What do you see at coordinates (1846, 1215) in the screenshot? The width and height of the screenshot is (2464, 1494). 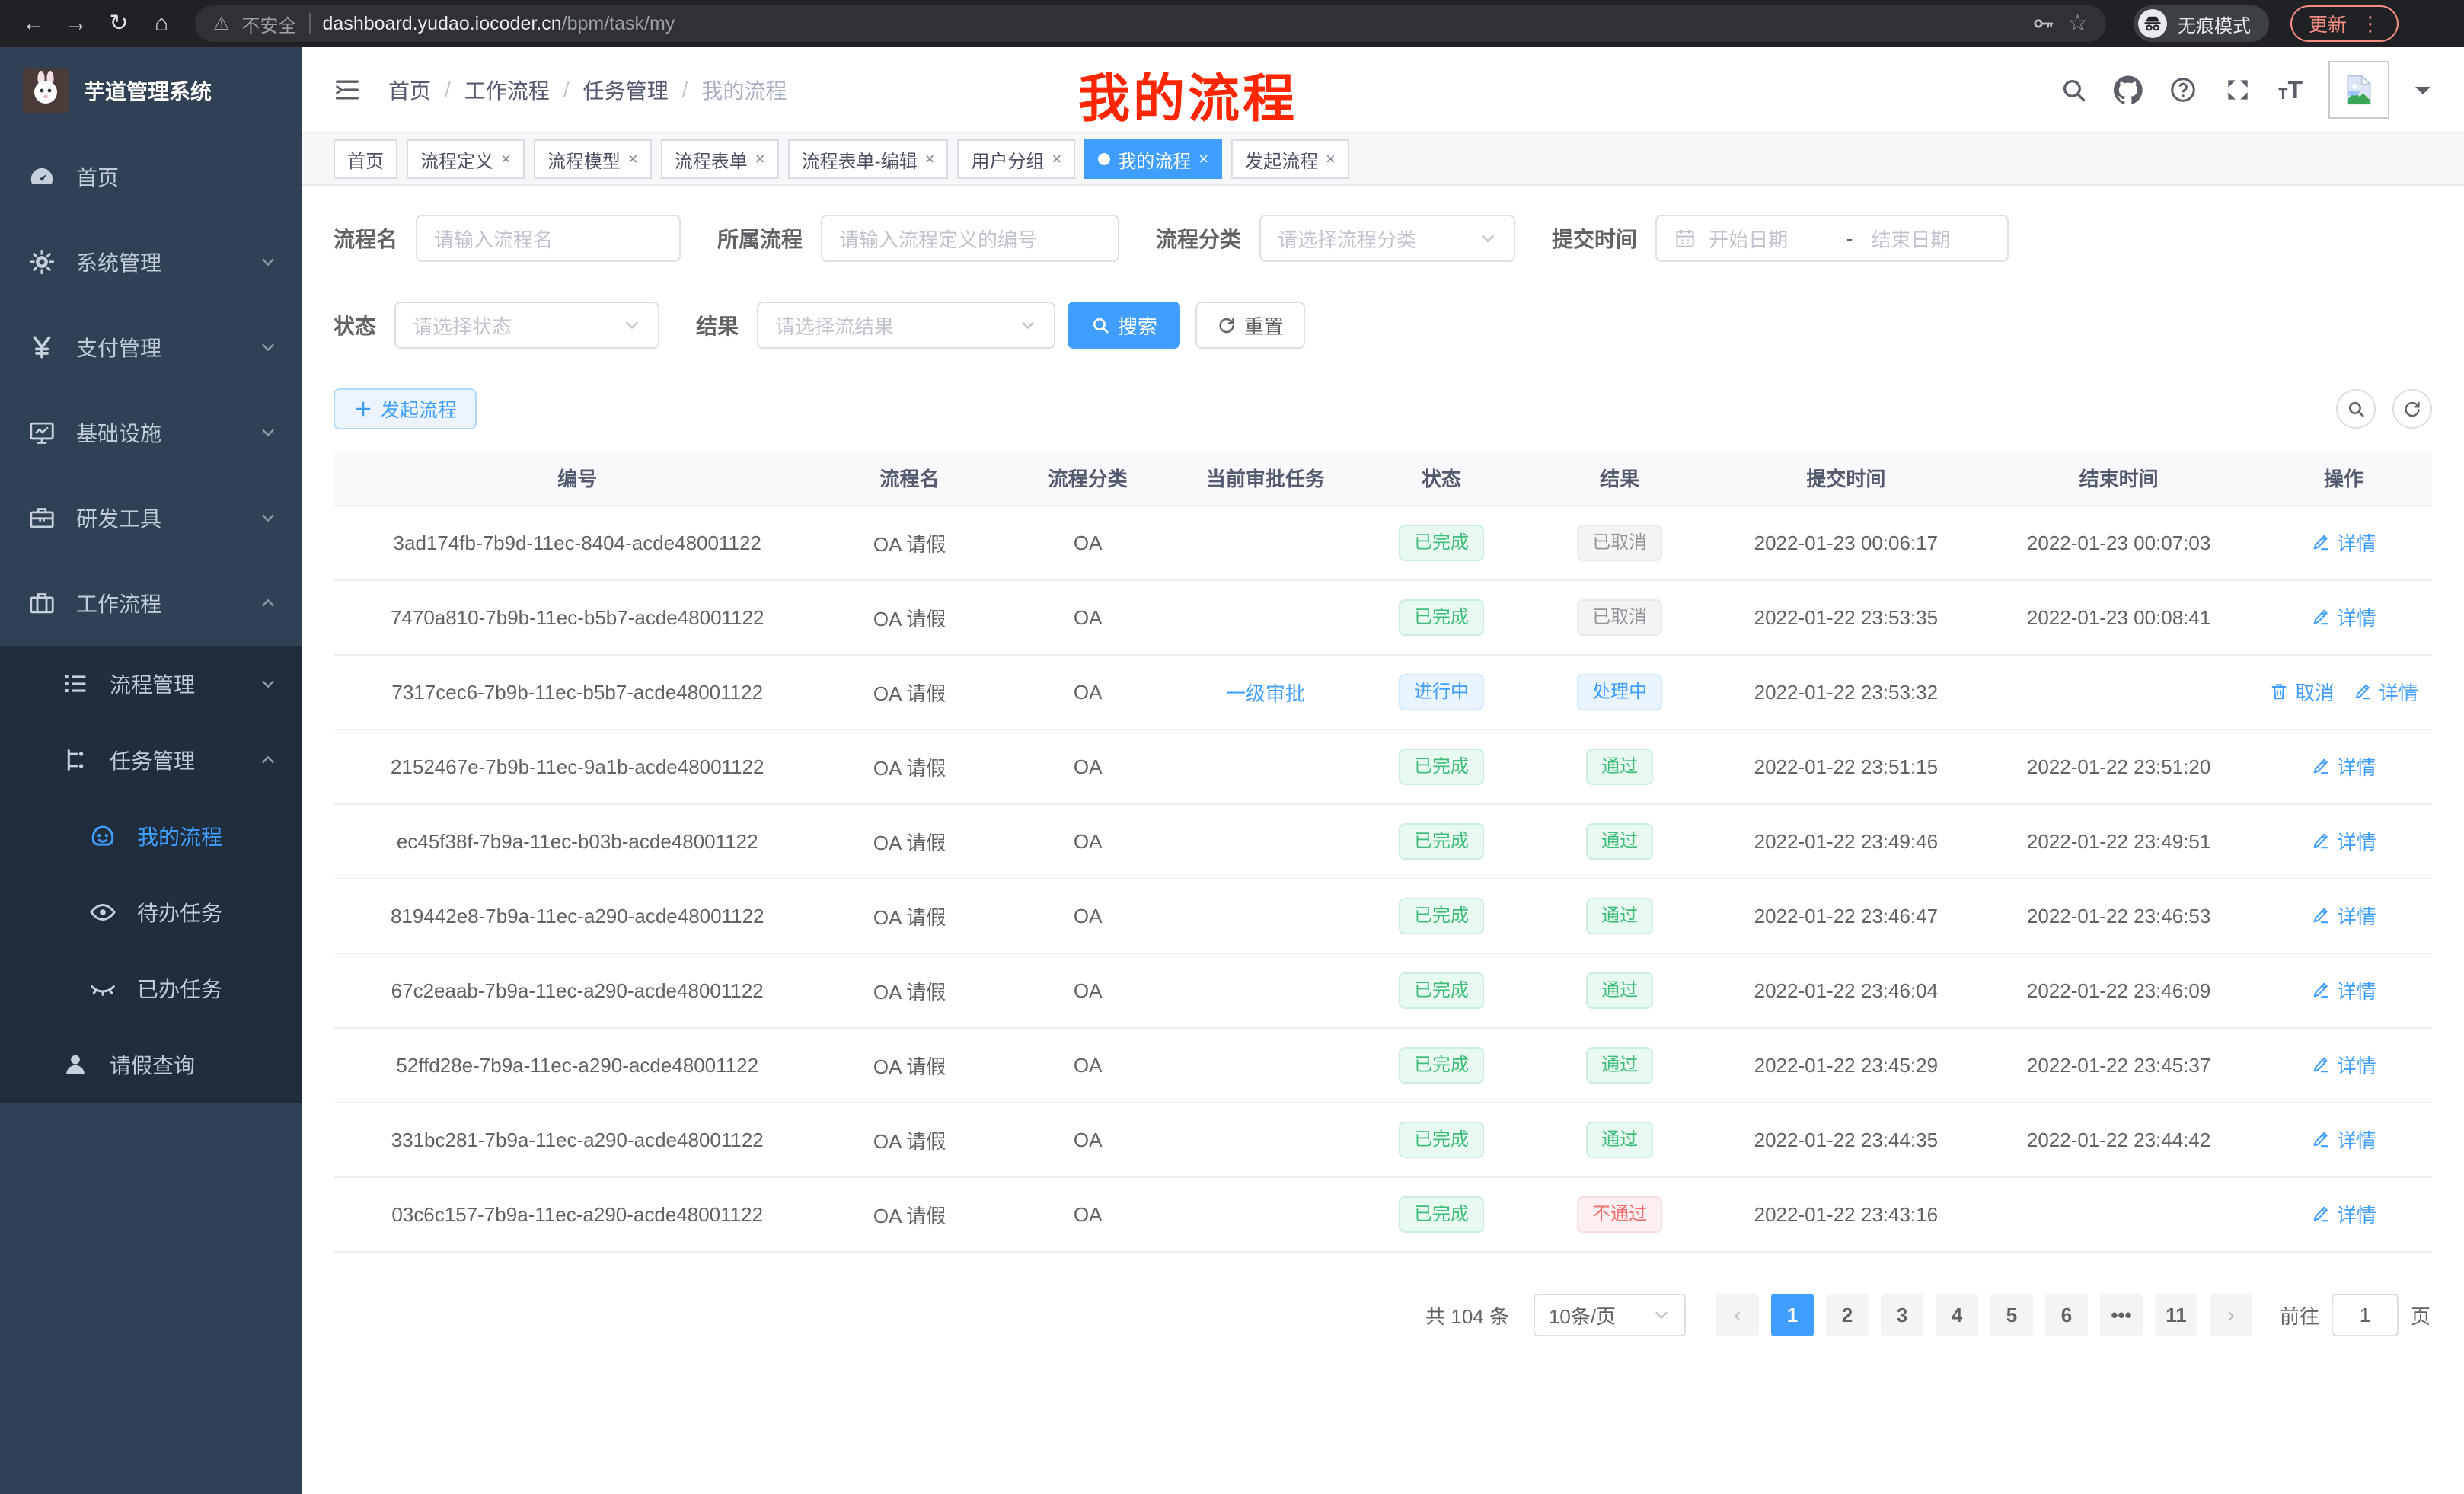 I see `submit-time-cell: 2022-01-22 23:43:16` at bounding box center [1846, 1215].